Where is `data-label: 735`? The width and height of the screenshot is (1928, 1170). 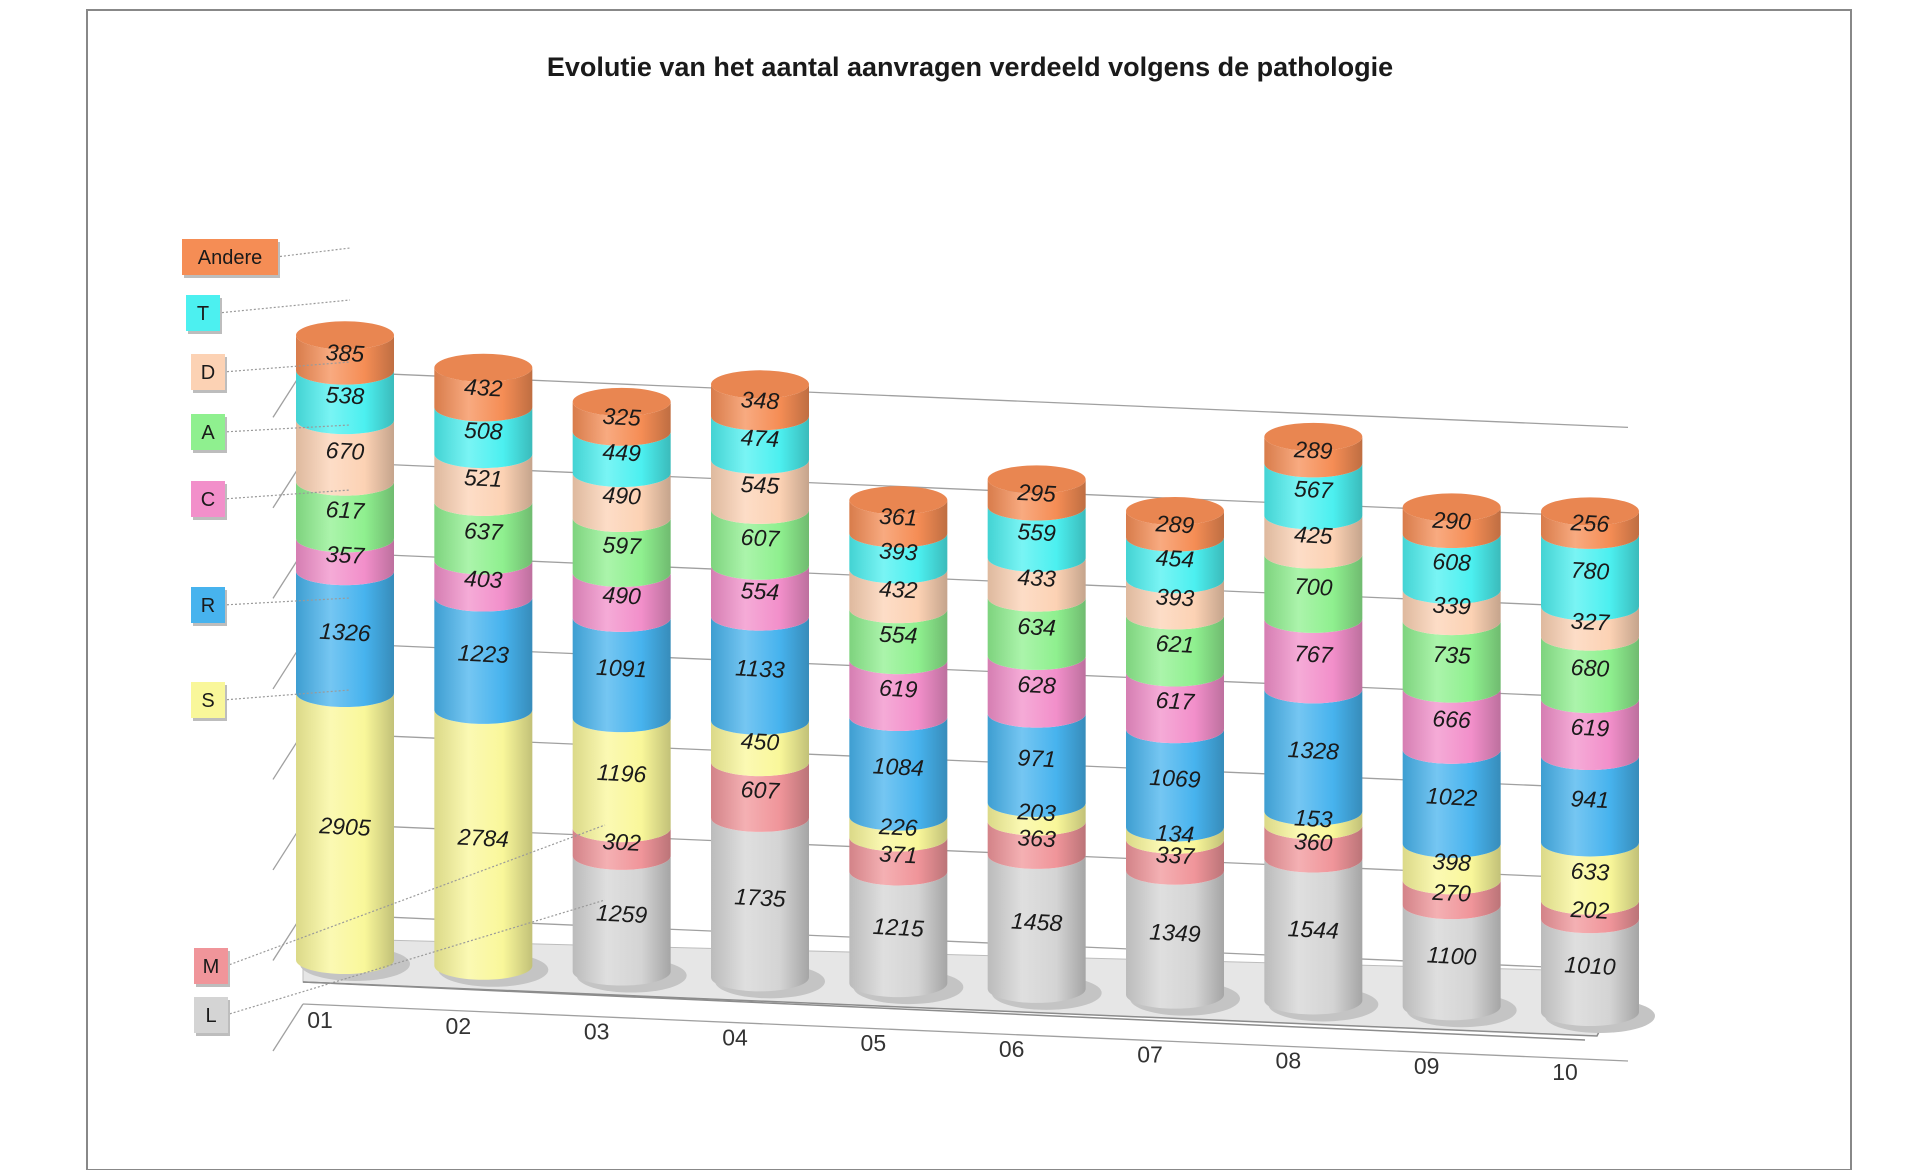 data-label: 735 is located at coordinates (1452, 655).